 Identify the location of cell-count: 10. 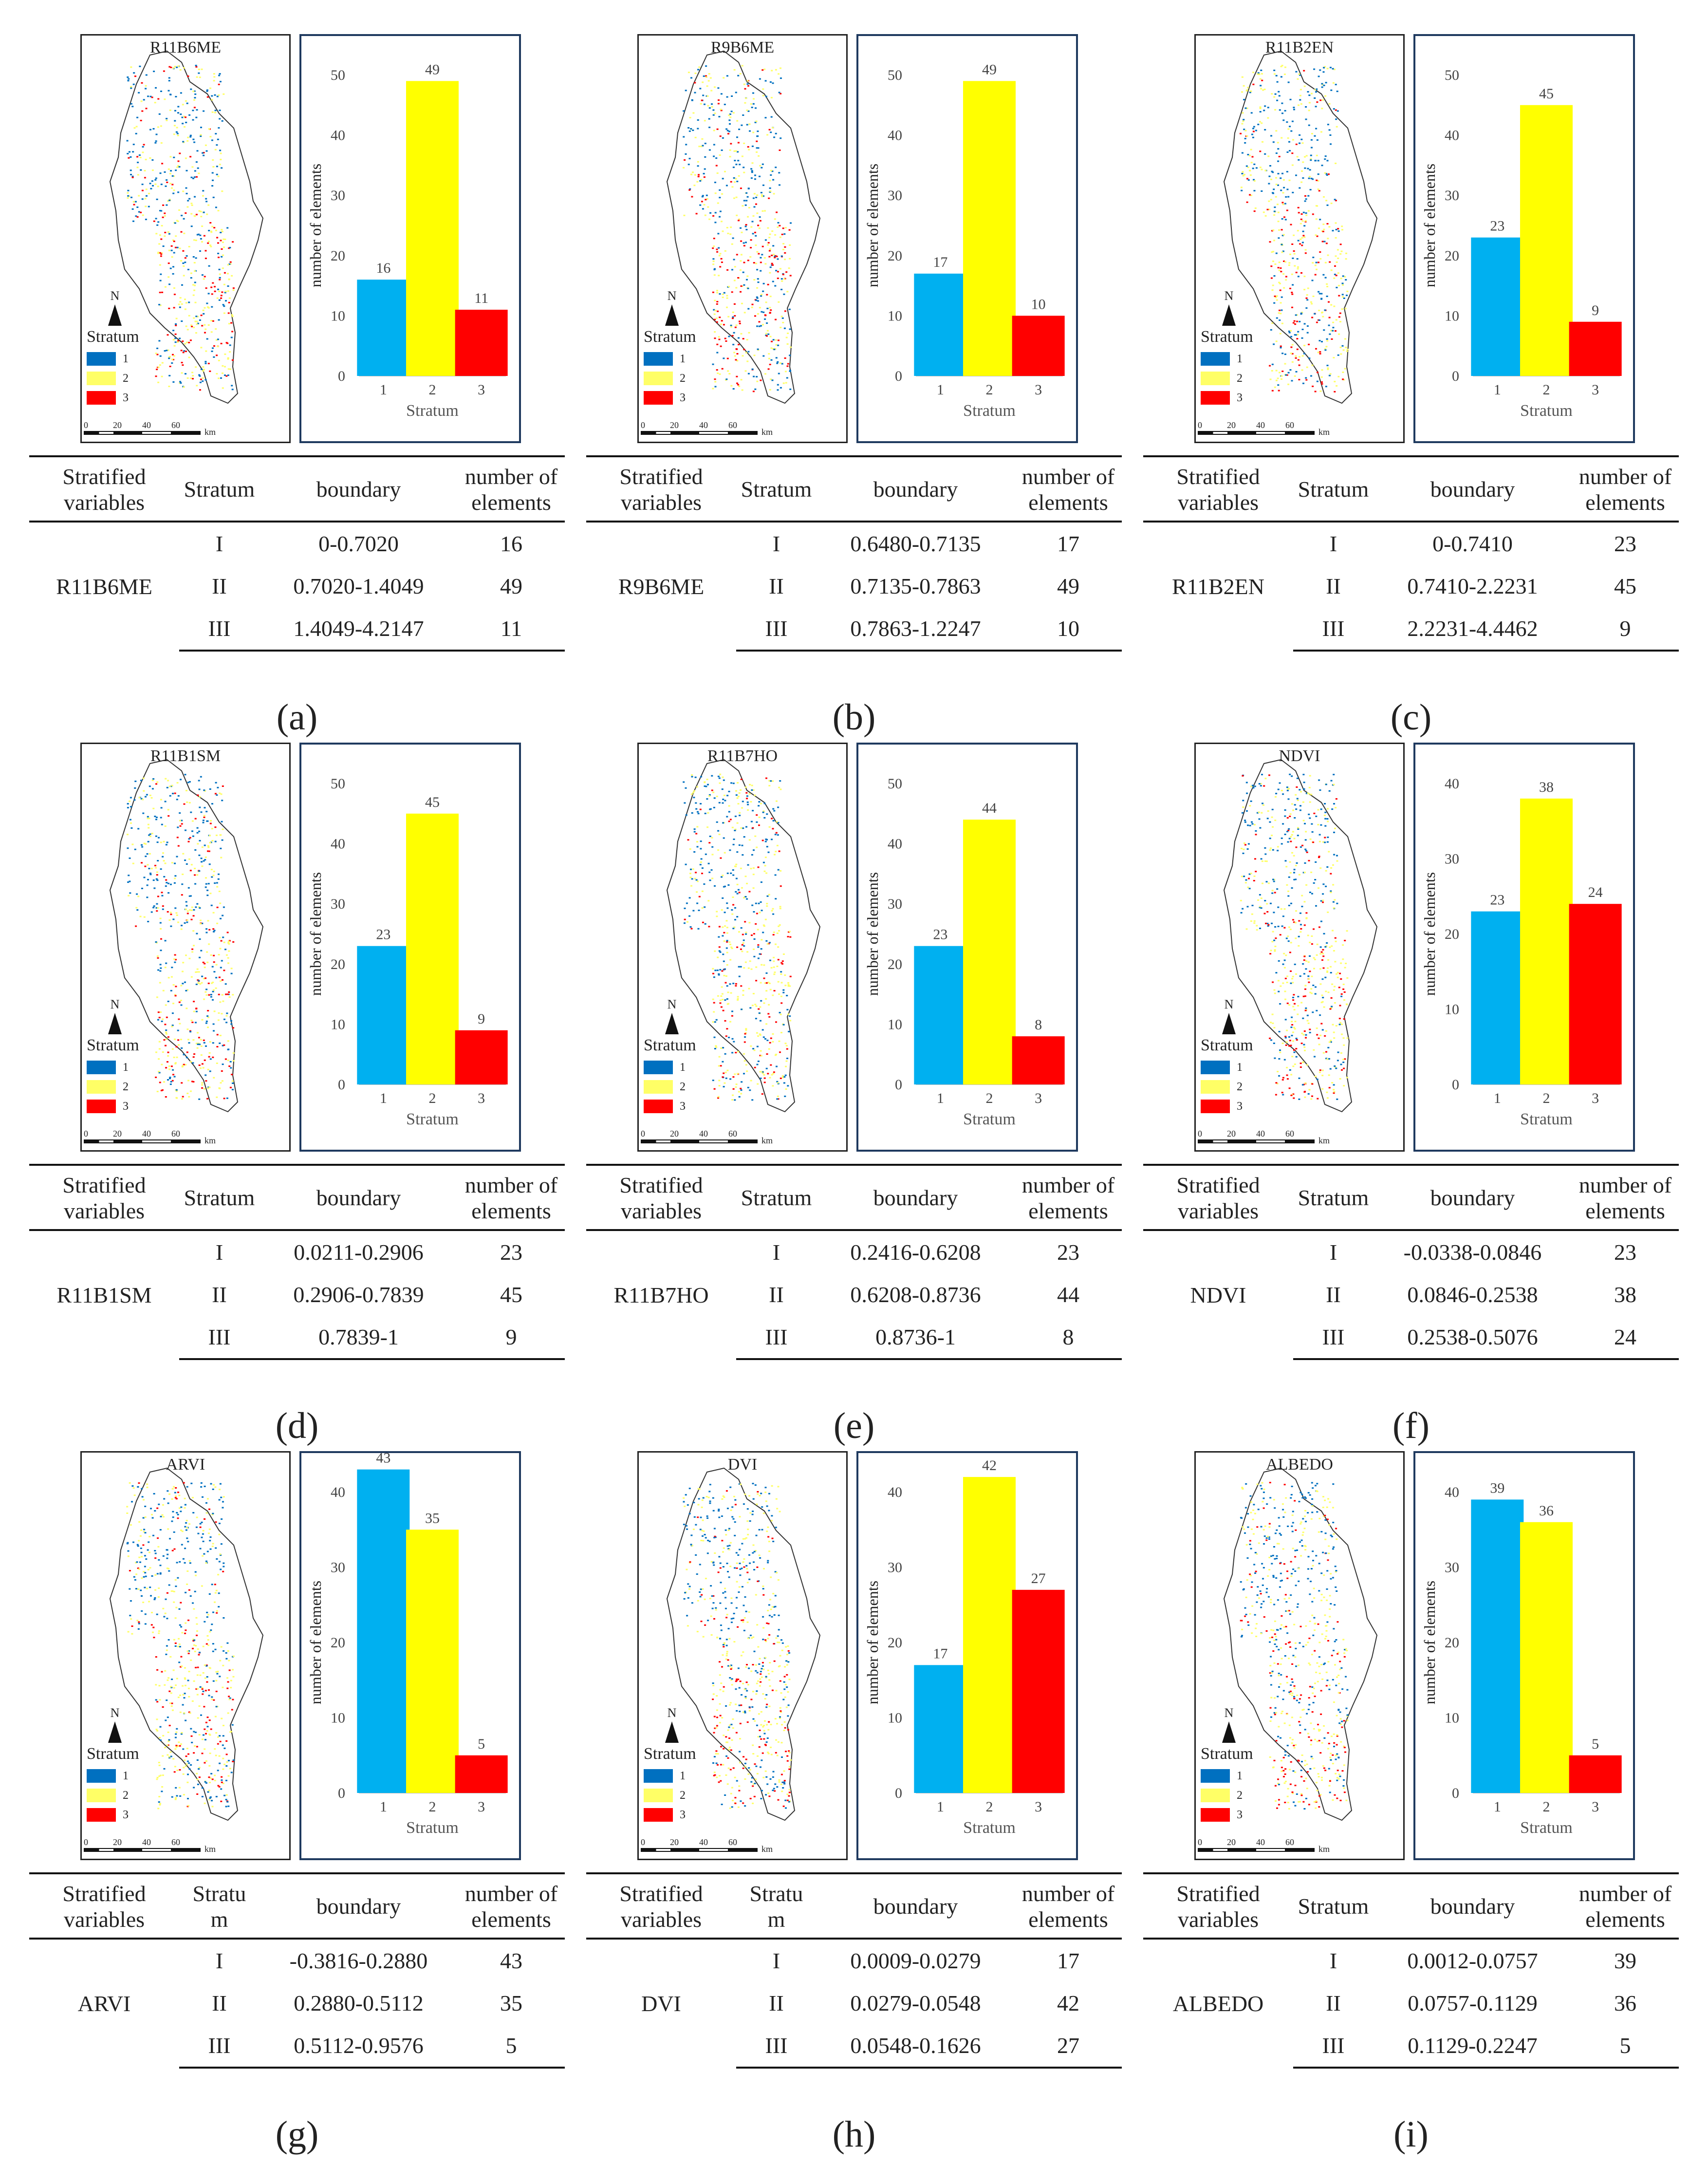
(1068, 629).